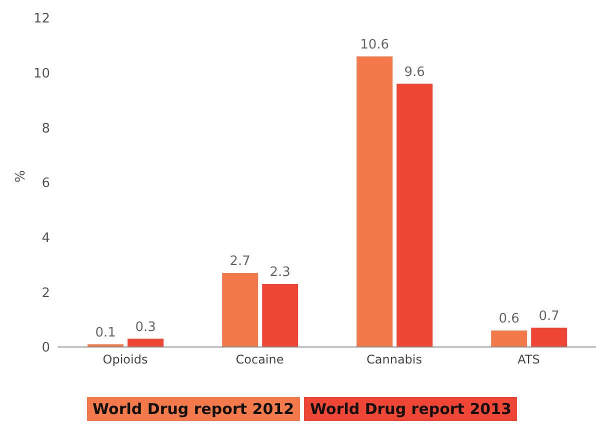 The width and height of the screenshot is (614, 439). I want to click on y-tick-label: 6, so click(46, 184).